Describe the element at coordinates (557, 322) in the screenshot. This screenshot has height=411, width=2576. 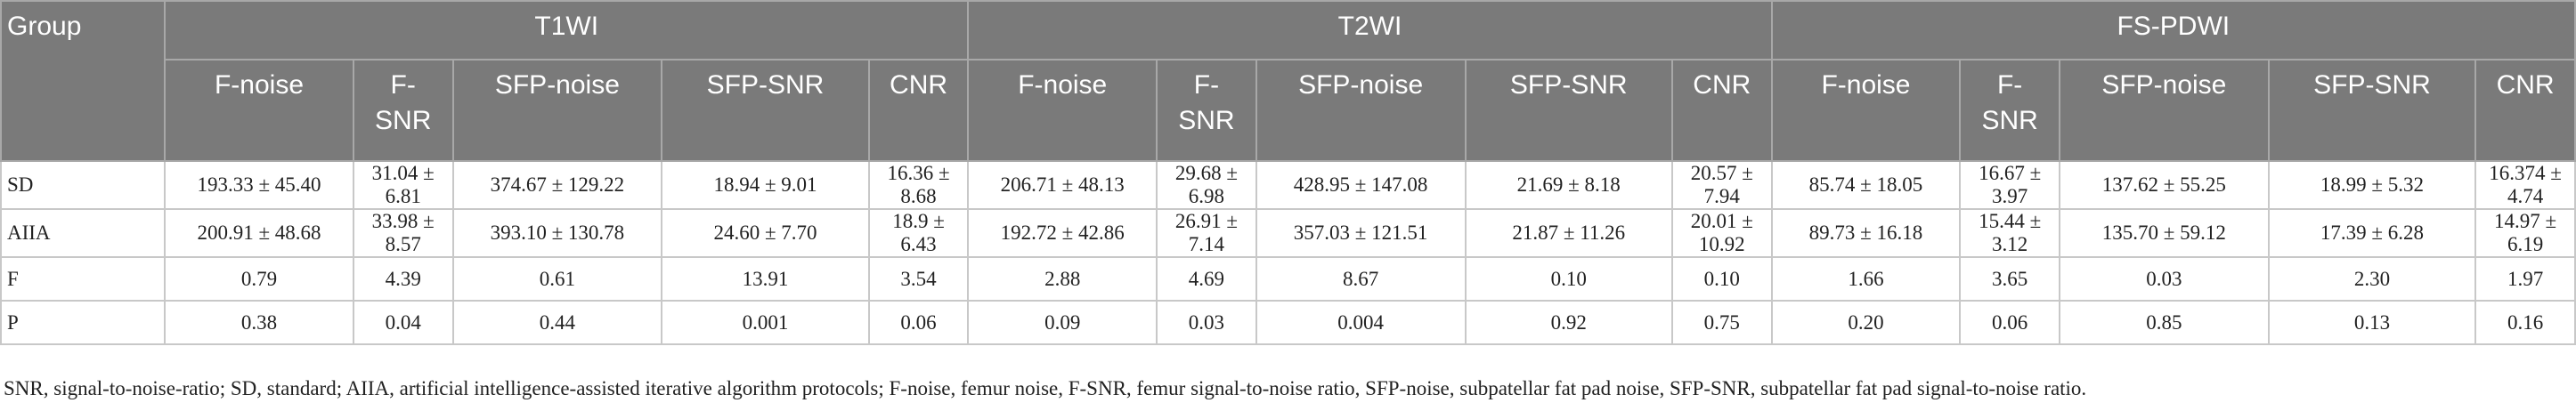
I see `table-cell: 0.44` at that location.